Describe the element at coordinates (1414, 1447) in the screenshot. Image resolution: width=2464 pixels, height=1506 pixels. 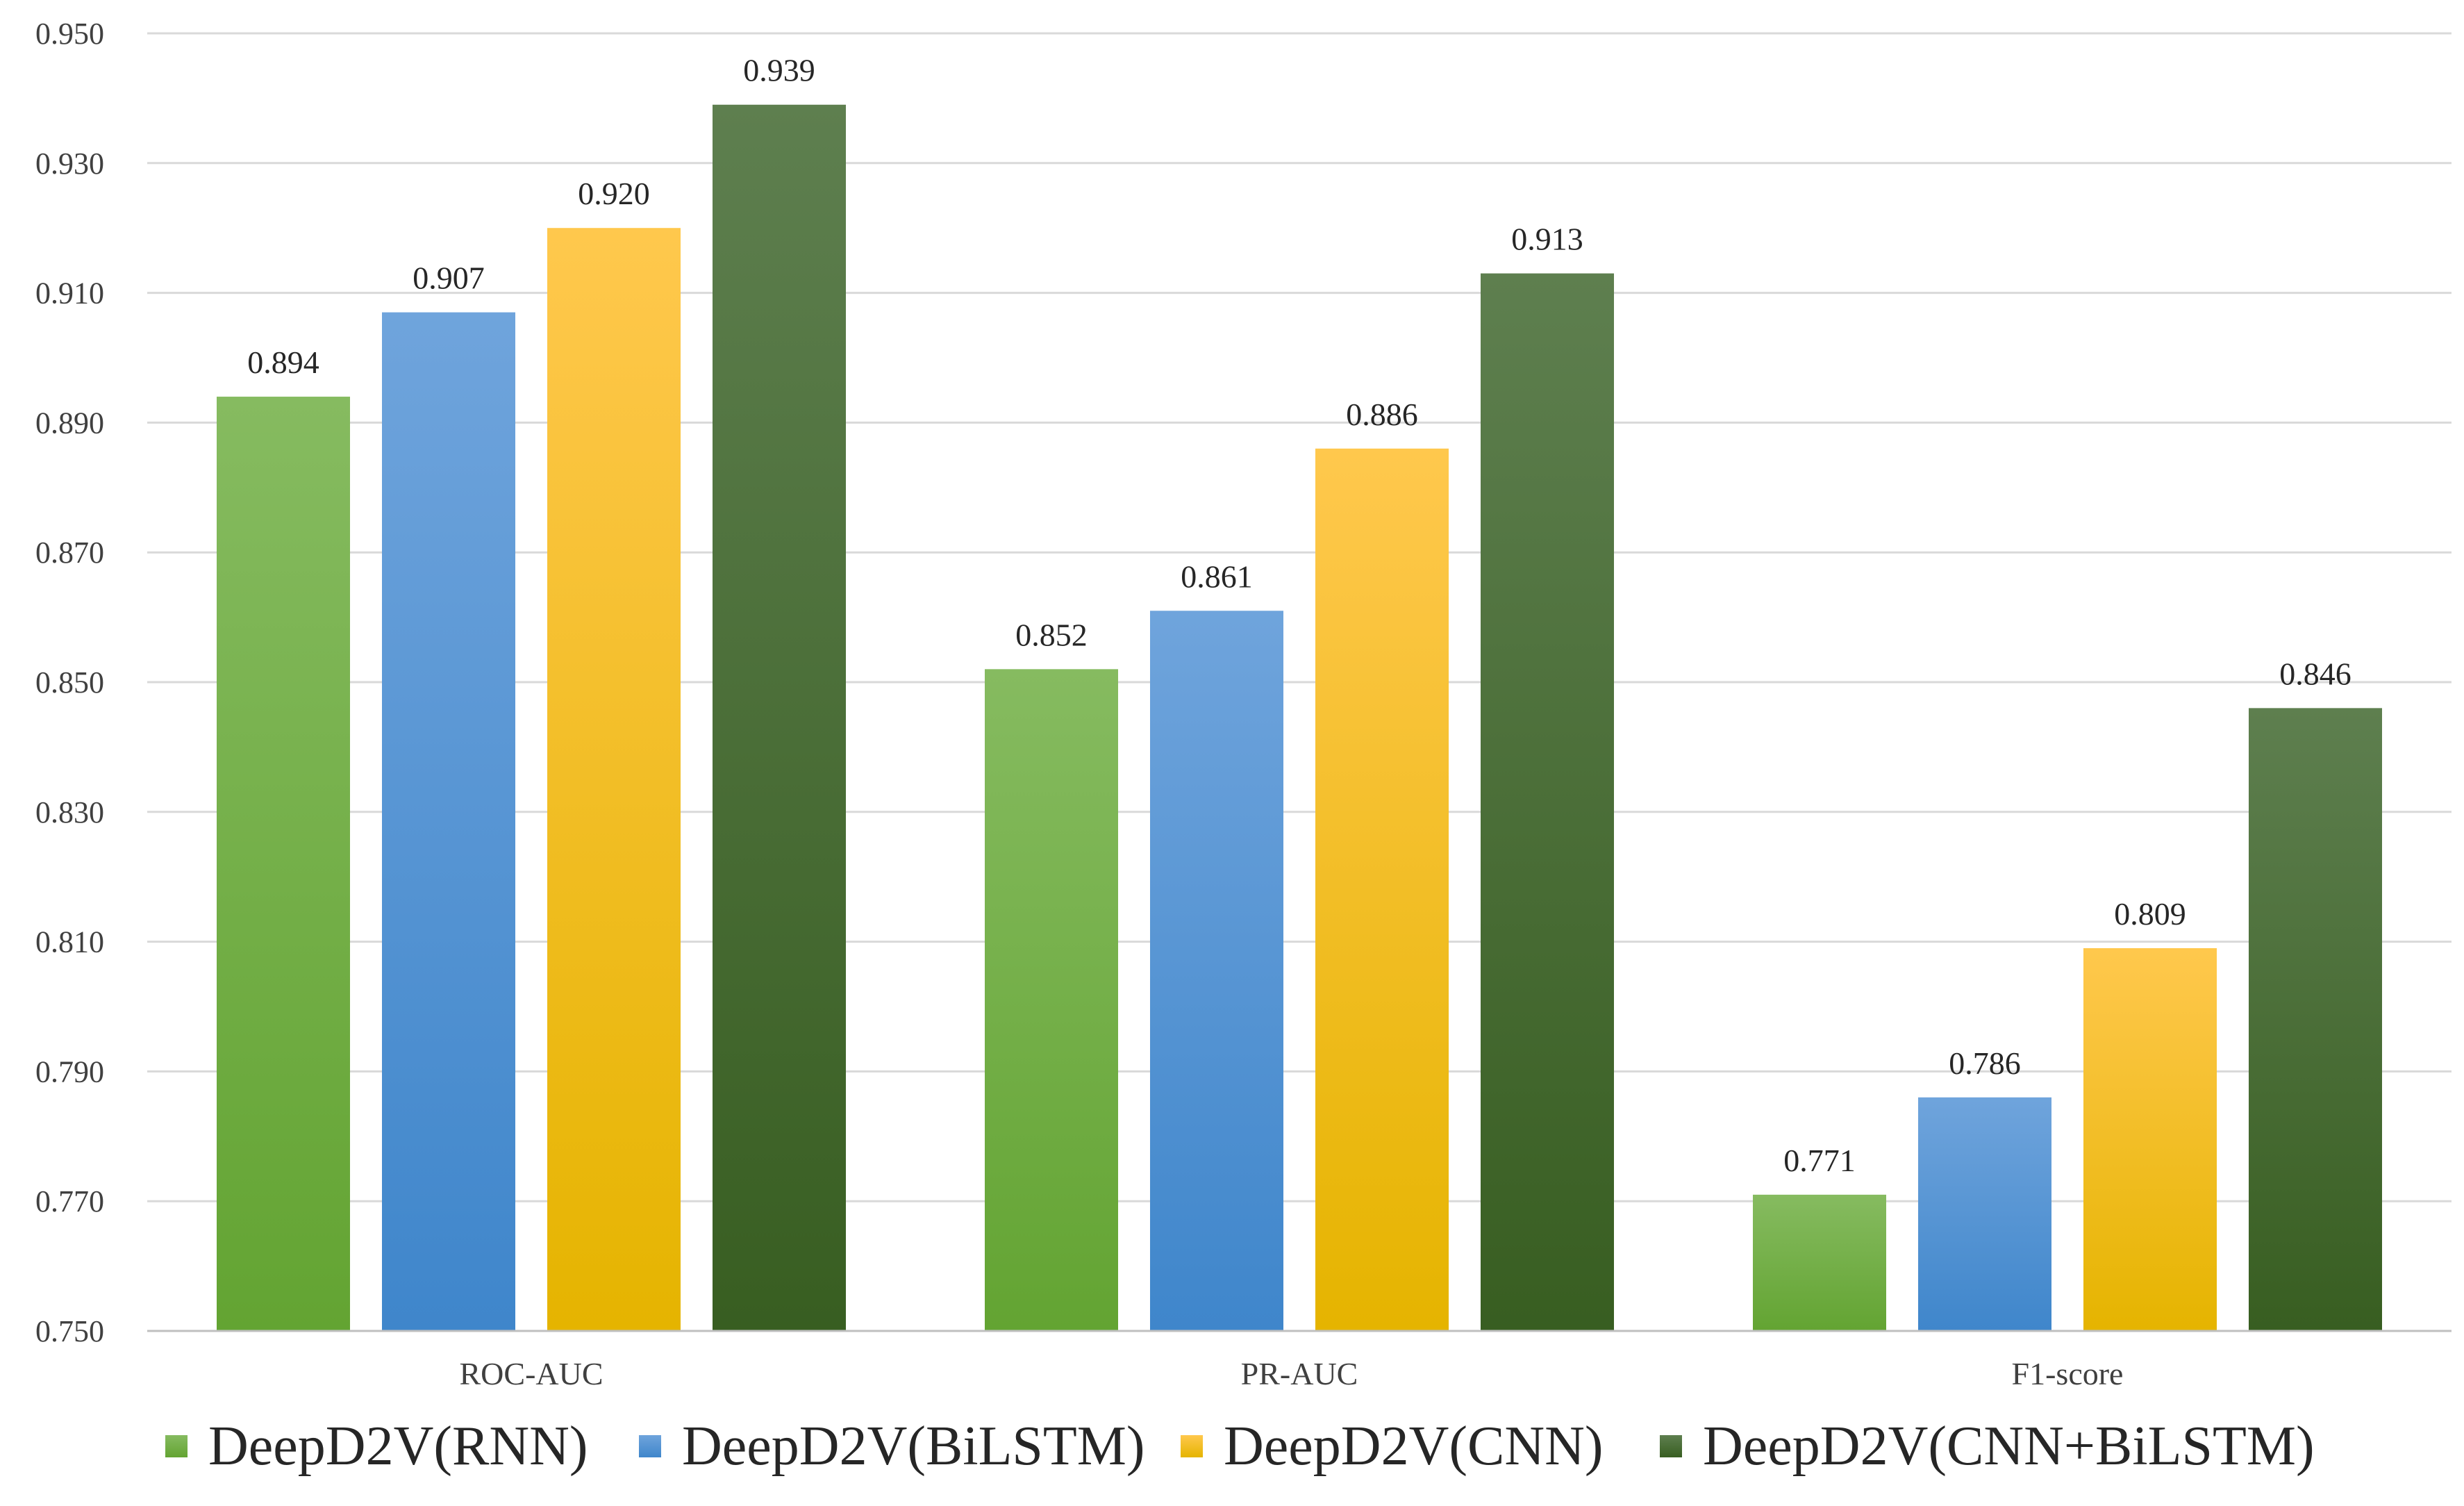
I see `legend-label: DeepD2V(CNN)` at that location.